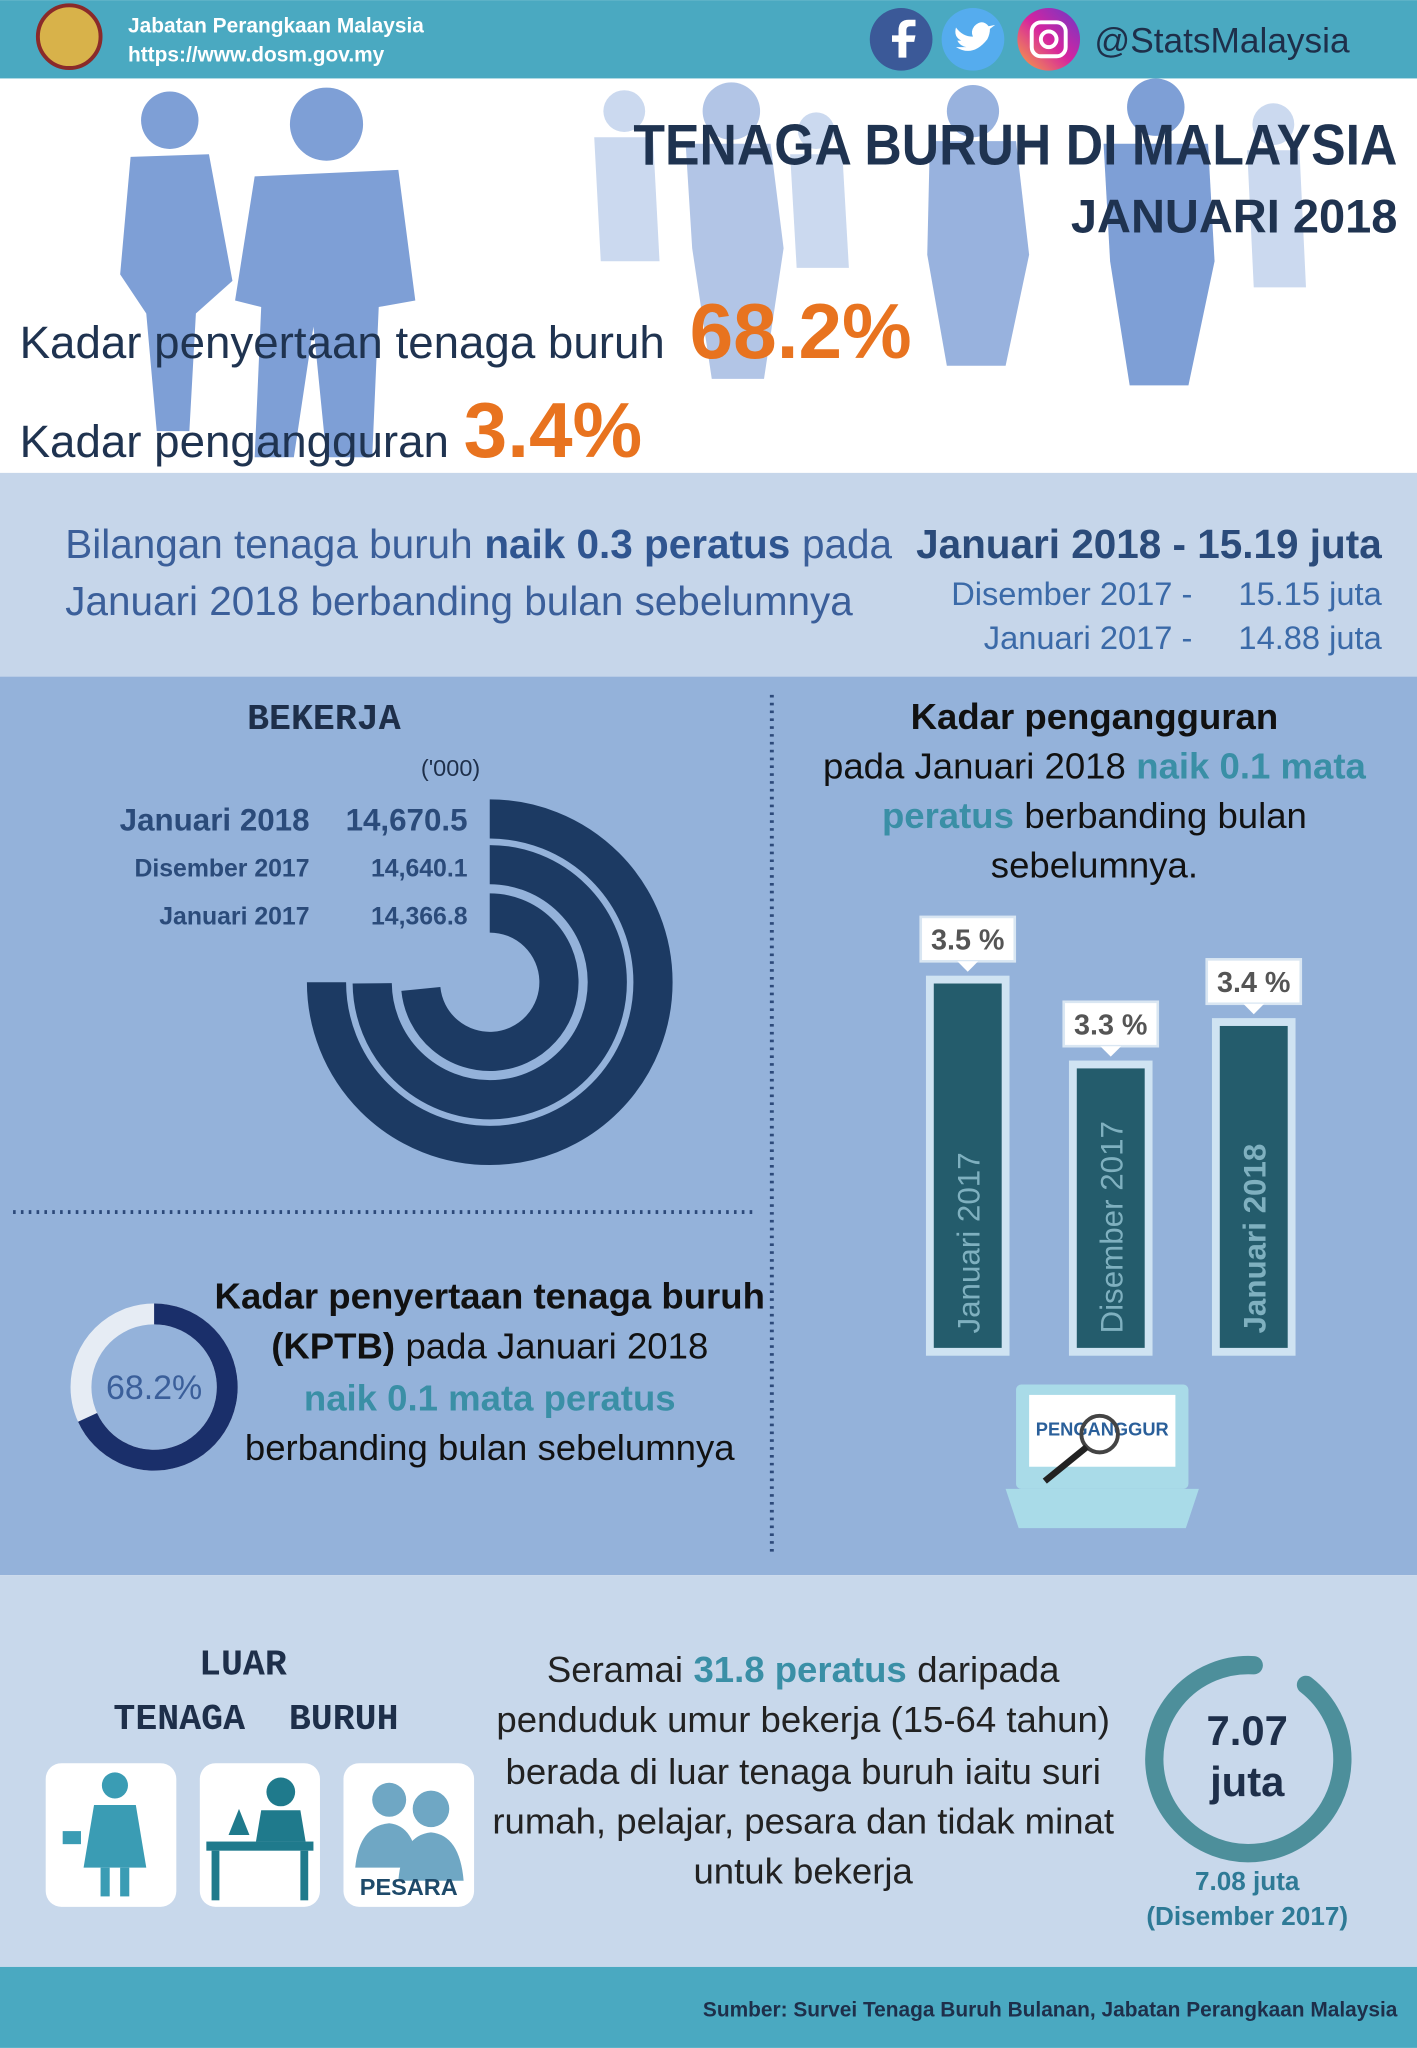 Image resolution: width=1417 pixels, height=2048 pixels. I want to click on labour-text: Januari 2018 berbanding bulan sebelumnya, so click(459, 601).